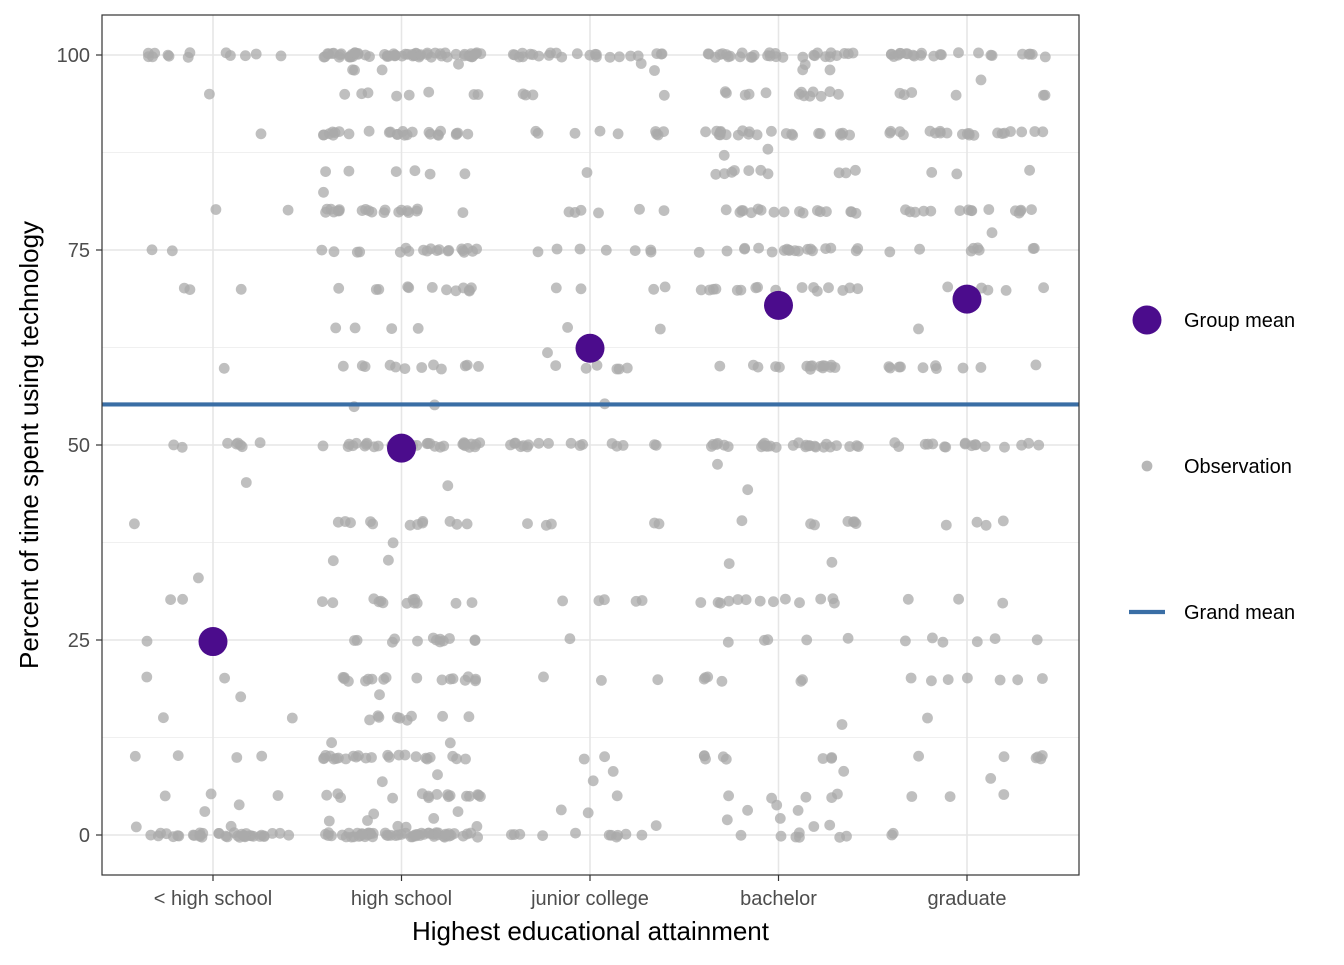  I want to click on y-tick-label: 75, so click(79, 251).